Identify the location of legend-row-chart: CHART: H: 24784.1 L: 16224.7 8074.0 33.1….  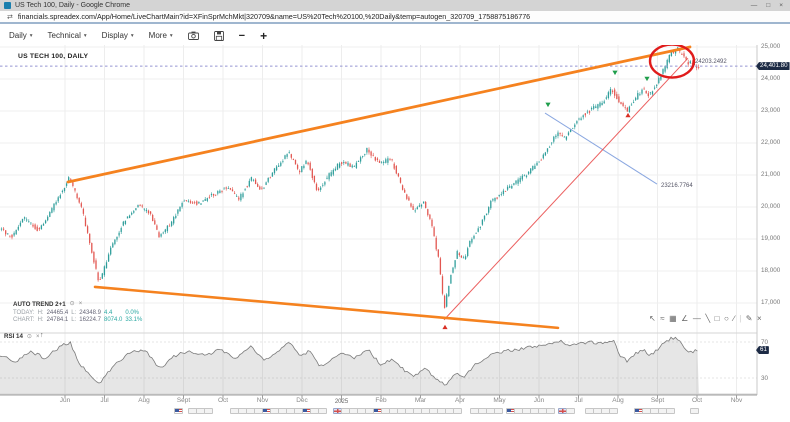
(79, 320).